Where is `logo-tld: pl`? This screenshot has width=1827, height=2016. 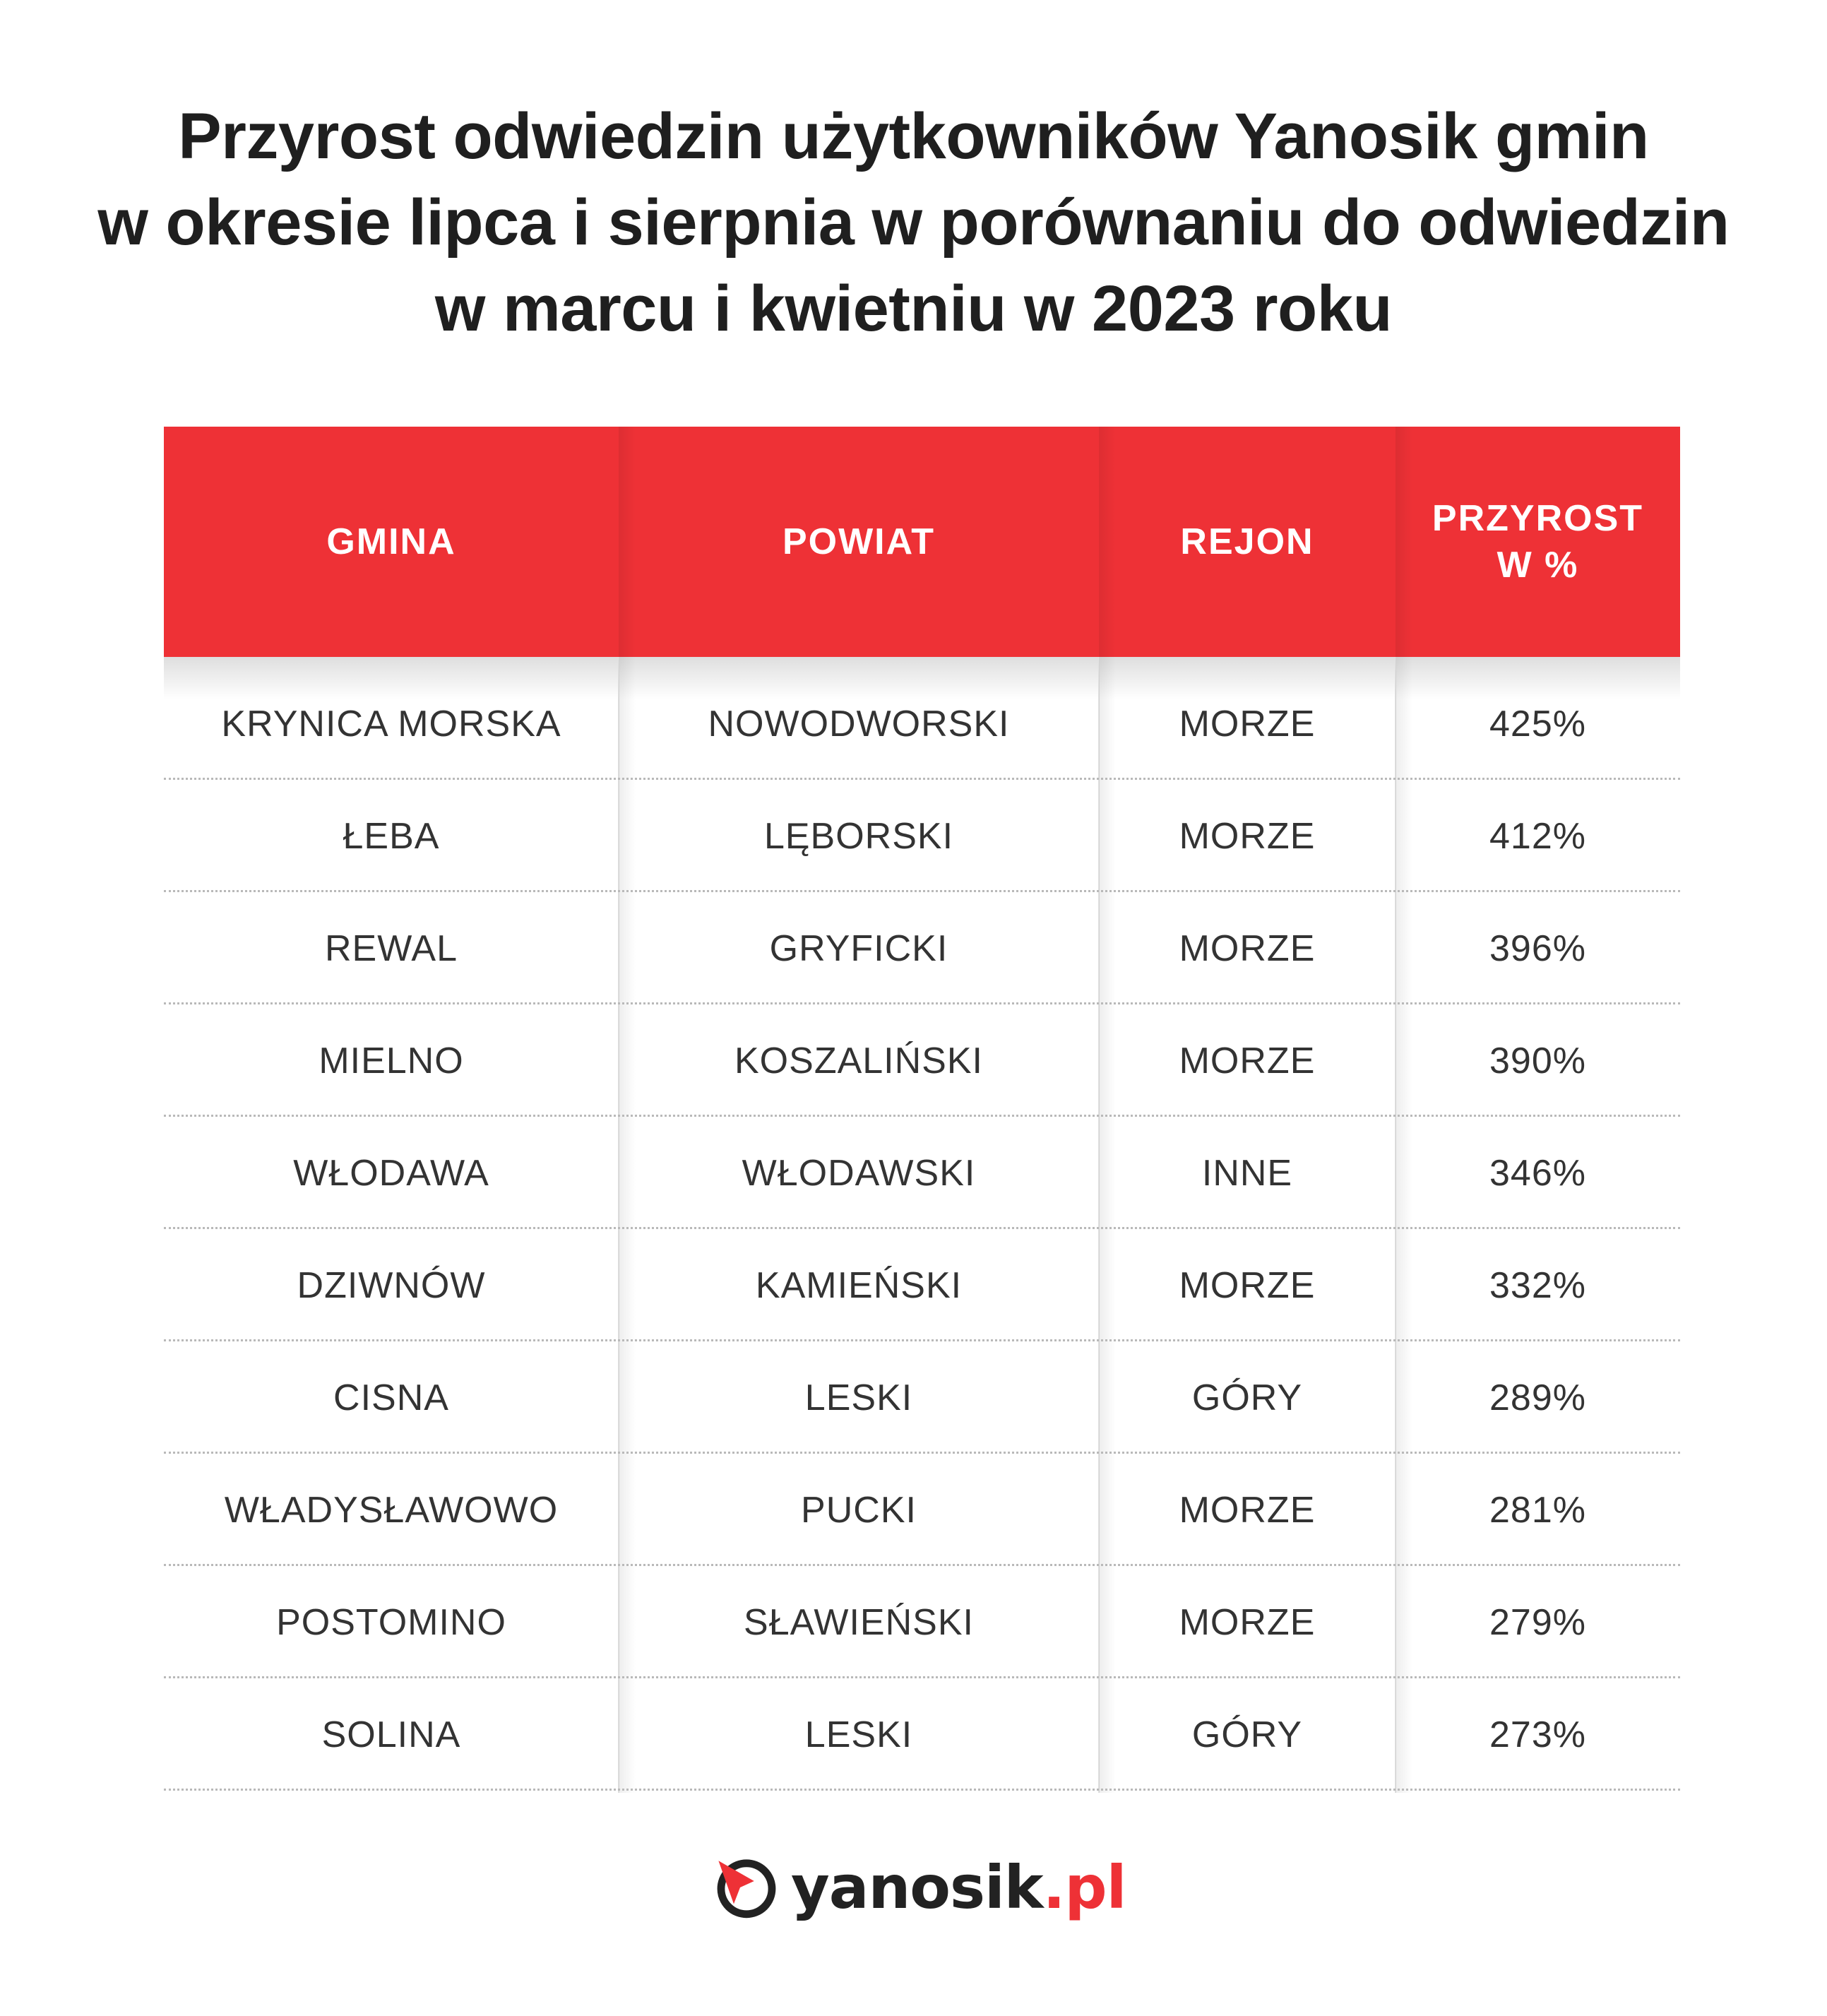
logo-tld: pl is located at coordinates (1095, 1888).